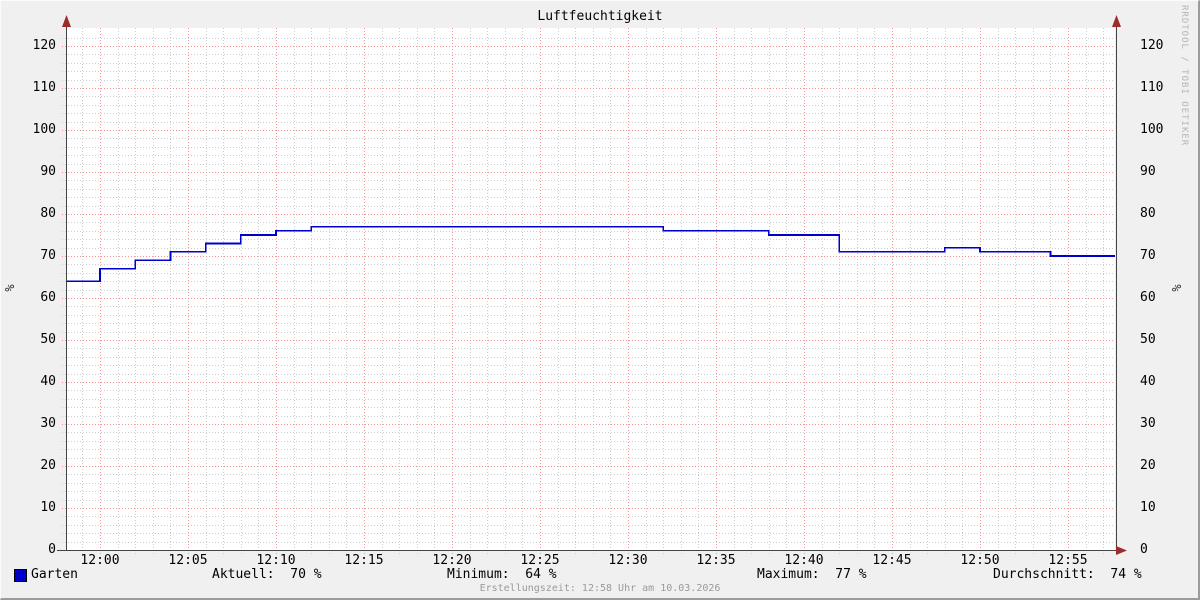  I want to click on y-tick-label-left: 10, so click(48, 507).